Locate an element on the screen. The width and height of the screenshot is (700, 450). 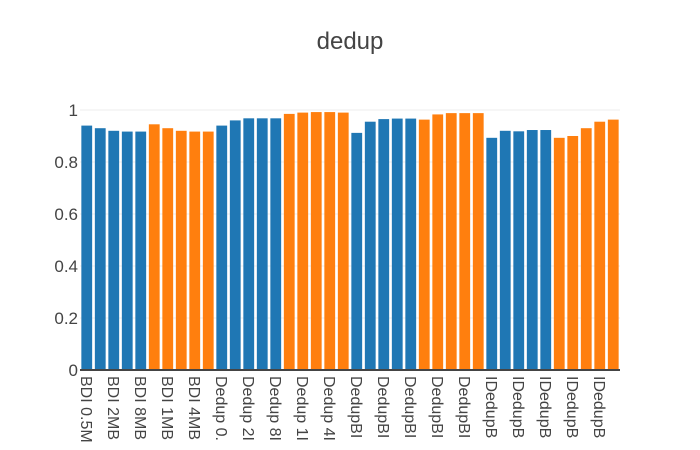
x-tick-label-group: Dedup 2I is located at coordinates (247, 408).